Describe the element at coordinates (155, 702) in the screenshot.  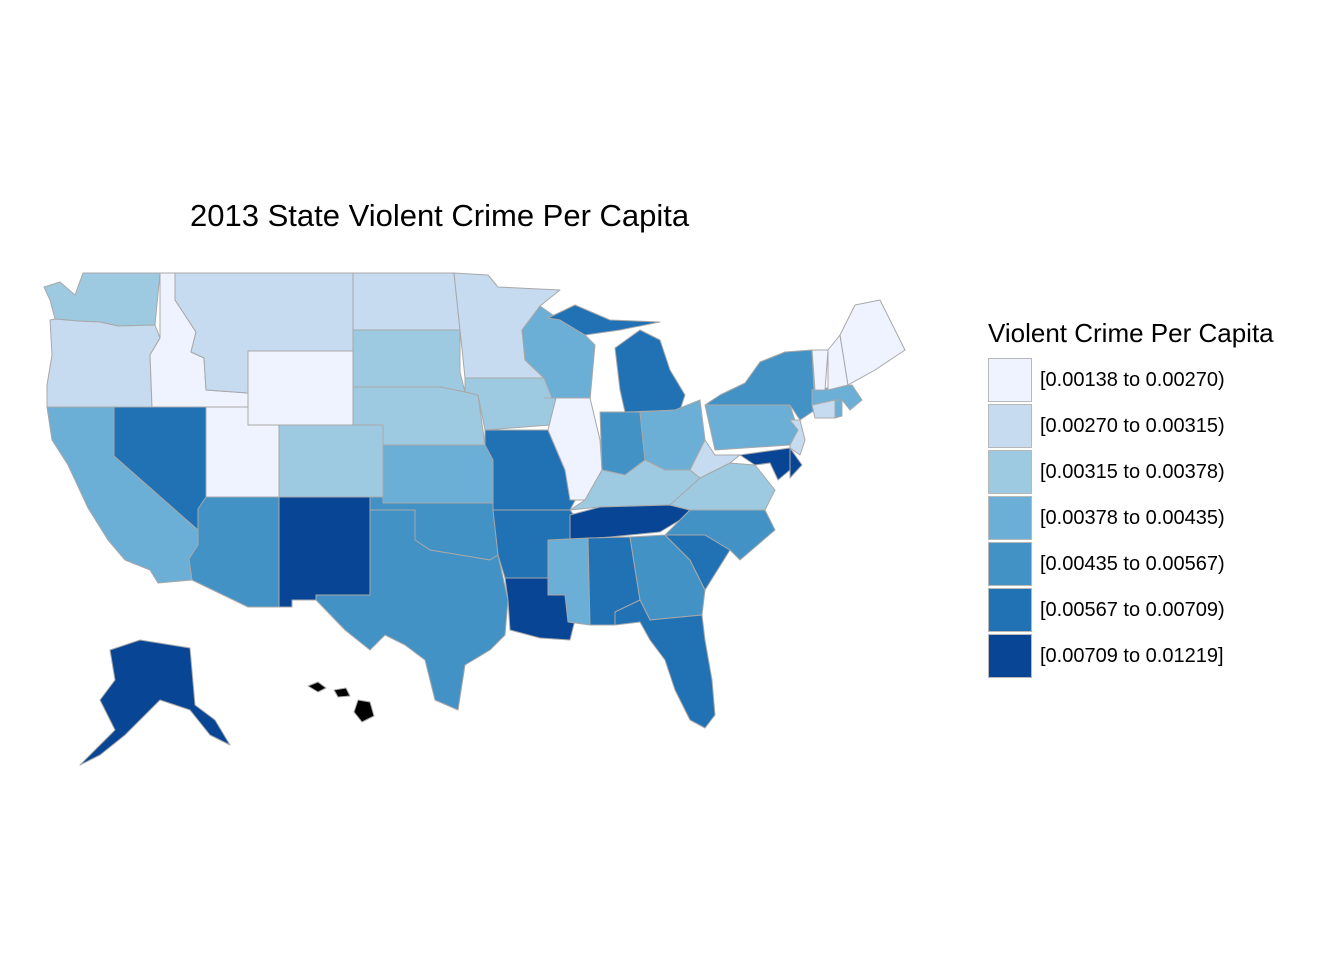
I see `state-ak` at that location.